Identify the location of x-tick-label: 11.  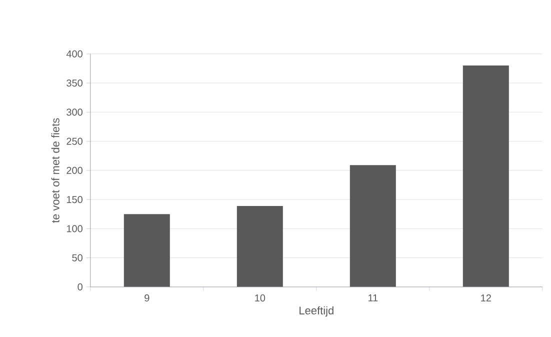
(373, 298).